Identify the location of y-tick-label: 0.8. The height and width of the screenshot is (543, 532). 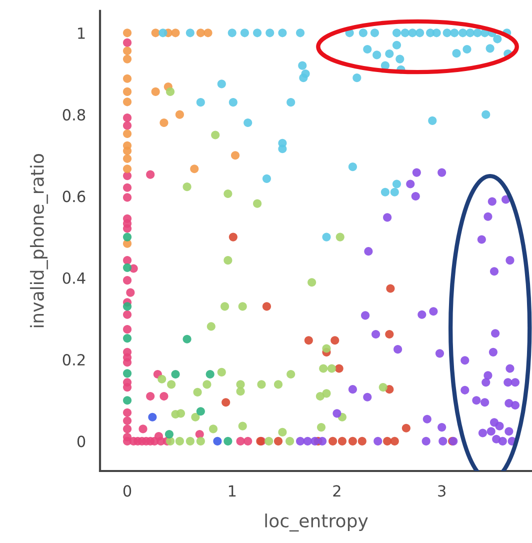
(74, 115).